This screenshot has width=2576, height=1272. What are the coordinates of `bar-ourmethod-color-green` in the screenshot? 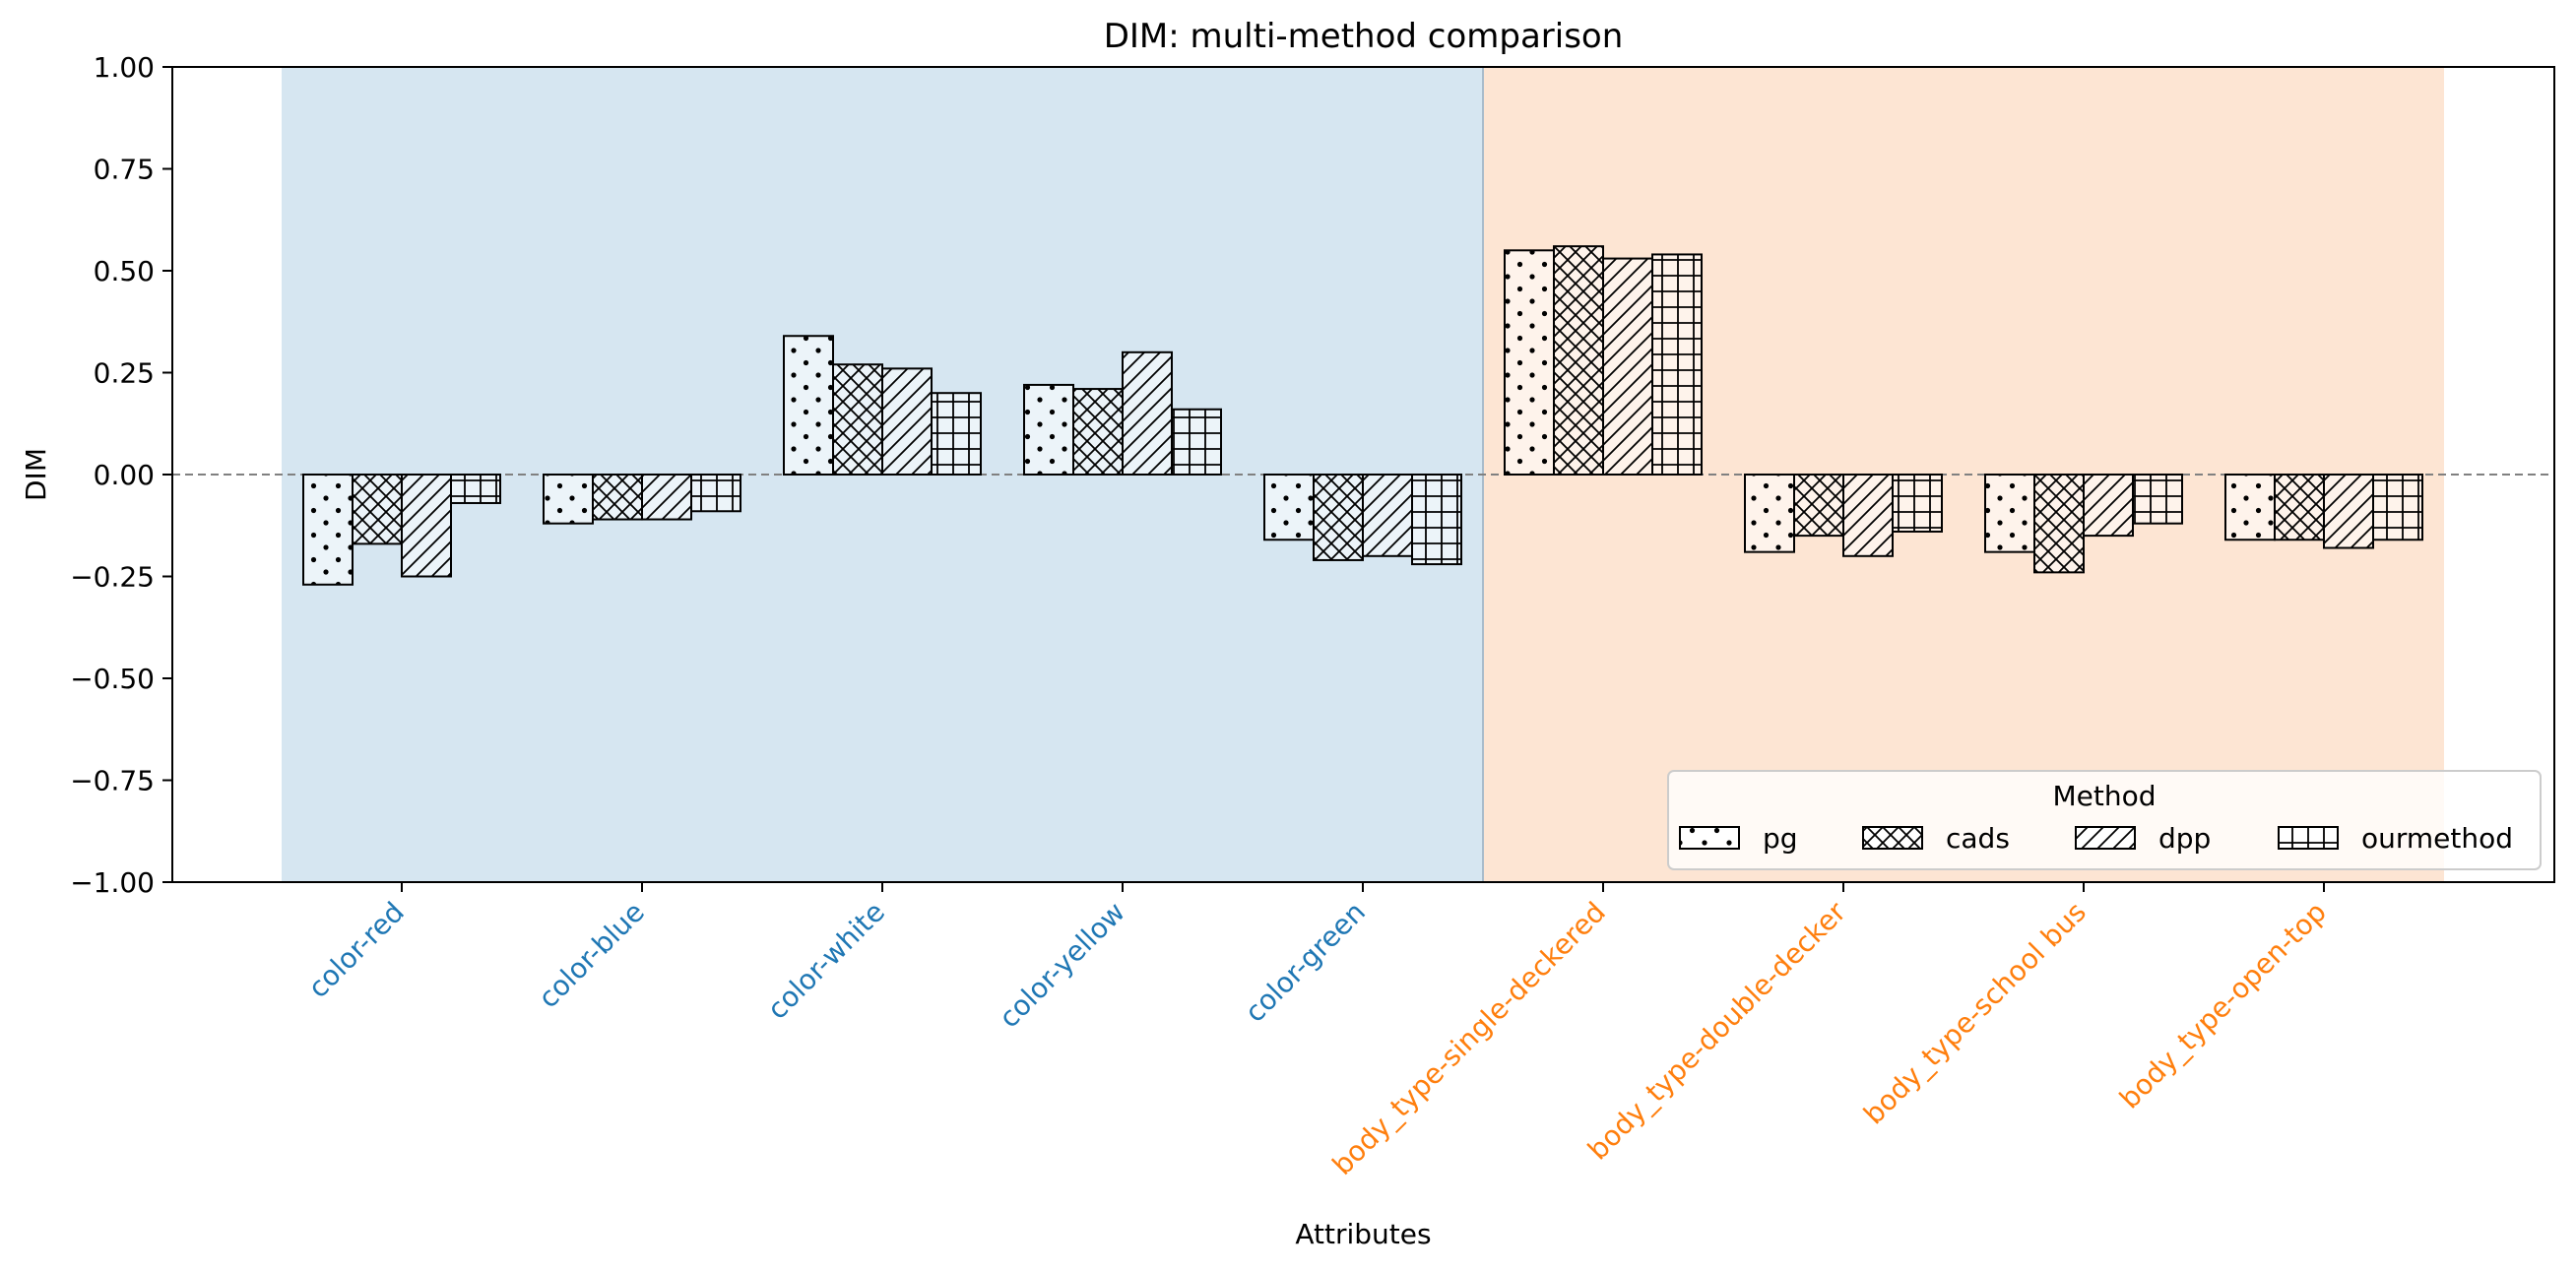 It's located at (1436, 520).